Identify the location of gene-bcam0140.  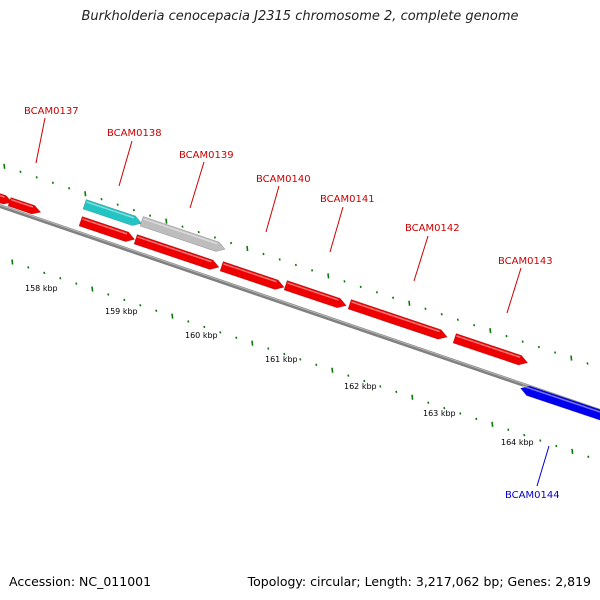
(252, 275).